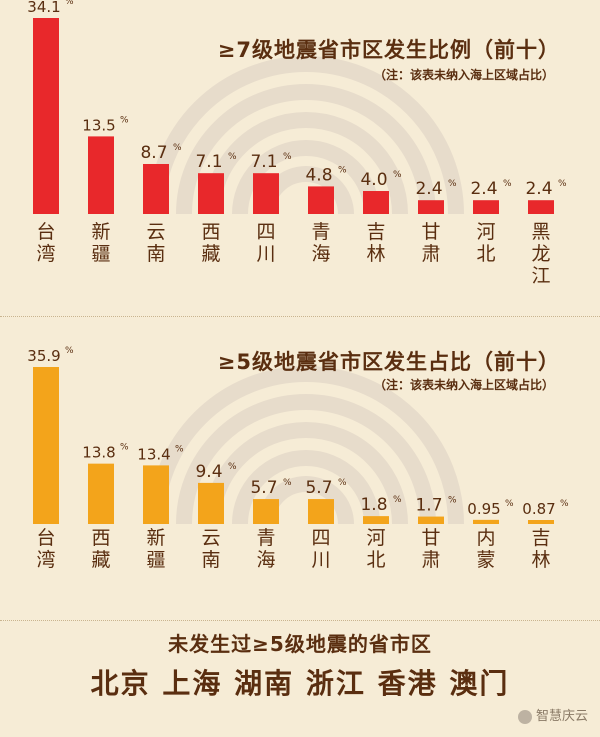 The width and height of the screenshot is (600, 737). I want to click on category-label: 台, so click(45, 232).